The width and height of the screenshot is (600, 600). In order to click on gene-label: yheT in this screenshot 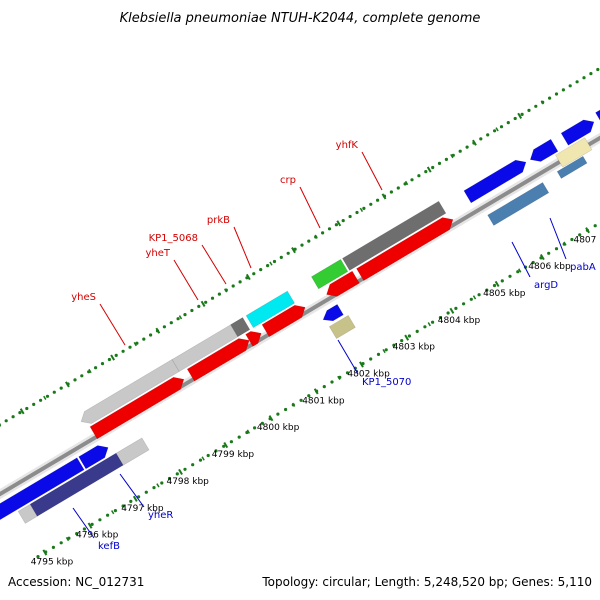, I will do `click(157, 253)`.